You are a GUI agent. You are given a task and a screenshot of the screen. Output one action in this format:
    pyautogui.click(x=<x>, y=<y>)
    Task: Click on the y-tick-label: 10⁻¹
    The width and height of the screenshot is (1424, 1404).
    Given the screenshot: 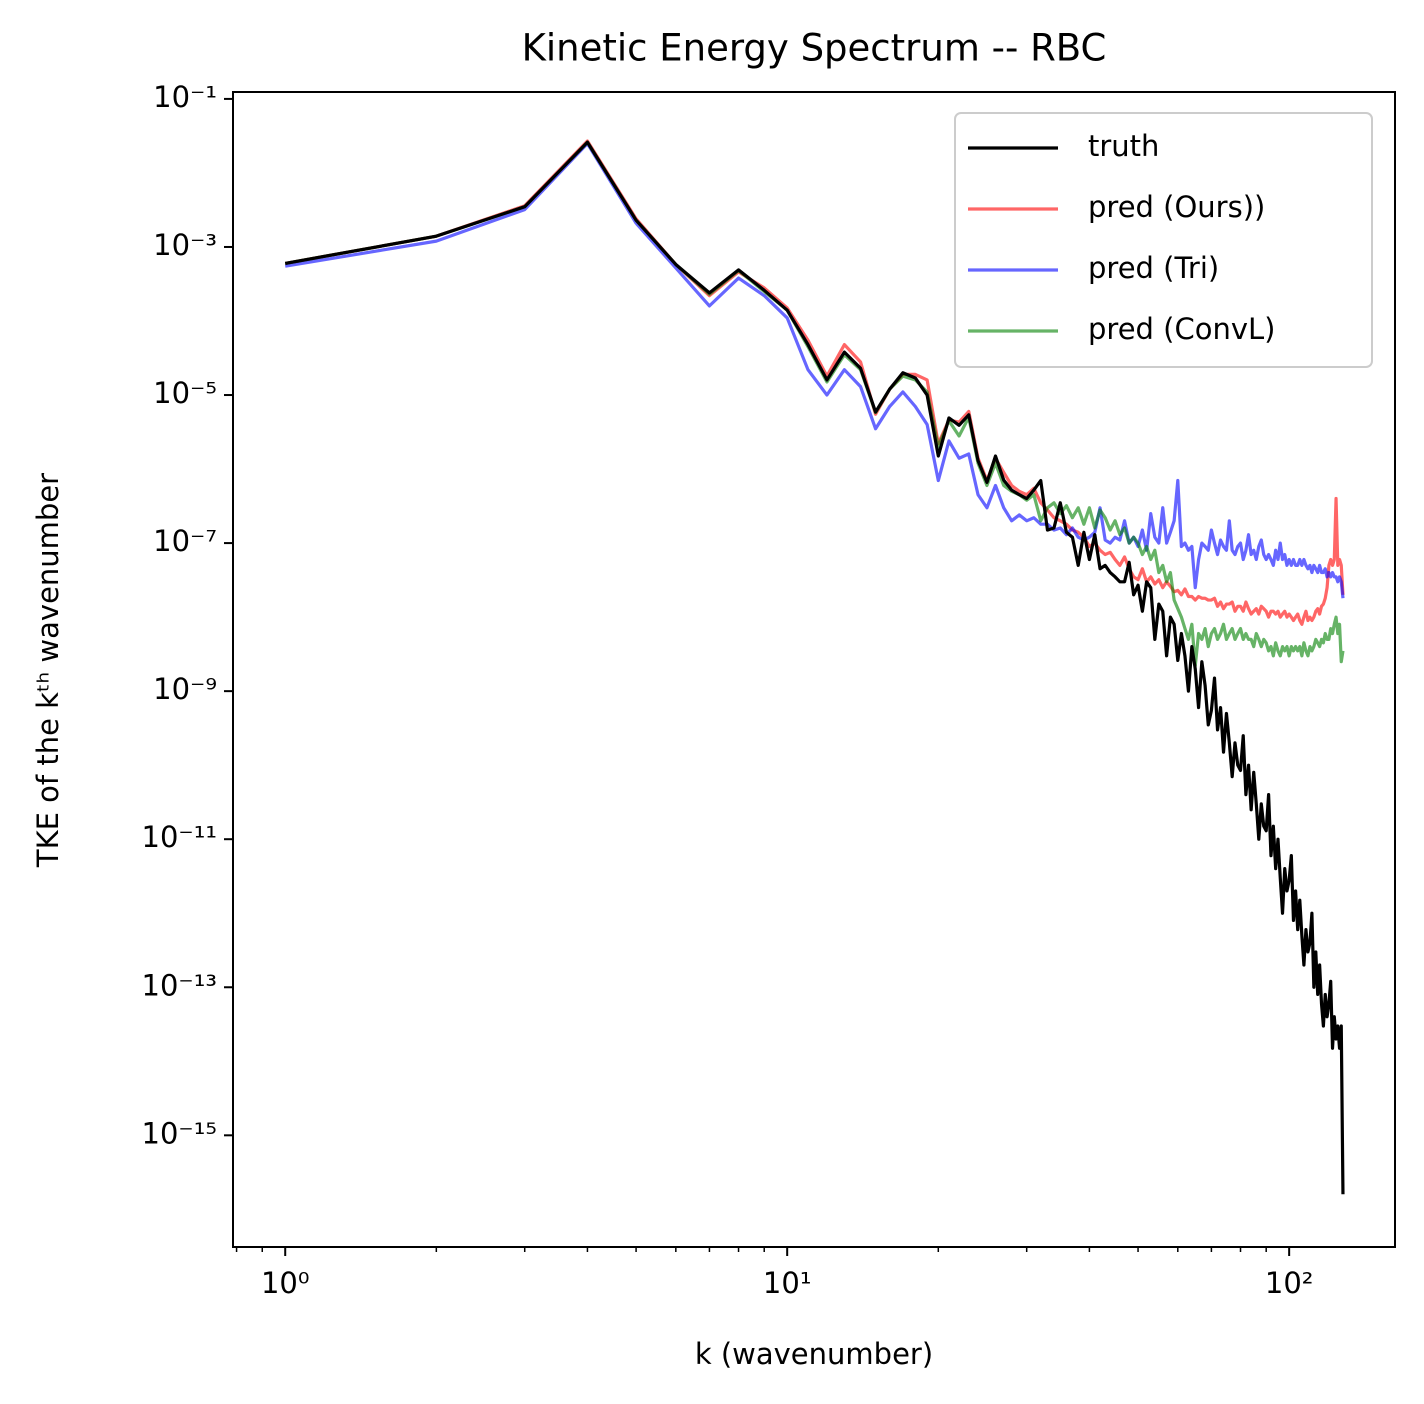 What is the action you would take?
    pyautogui.click(x=185, y=97)
    